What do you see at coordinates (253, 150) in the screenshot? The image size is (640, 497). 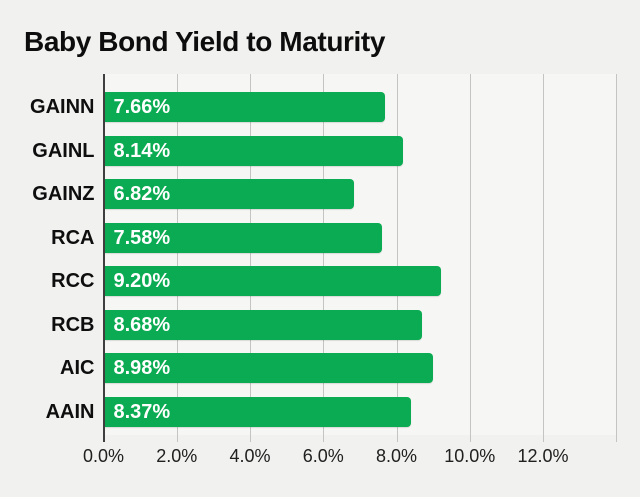 I see `bar: 8.14%` at bounding box center [253, 150].